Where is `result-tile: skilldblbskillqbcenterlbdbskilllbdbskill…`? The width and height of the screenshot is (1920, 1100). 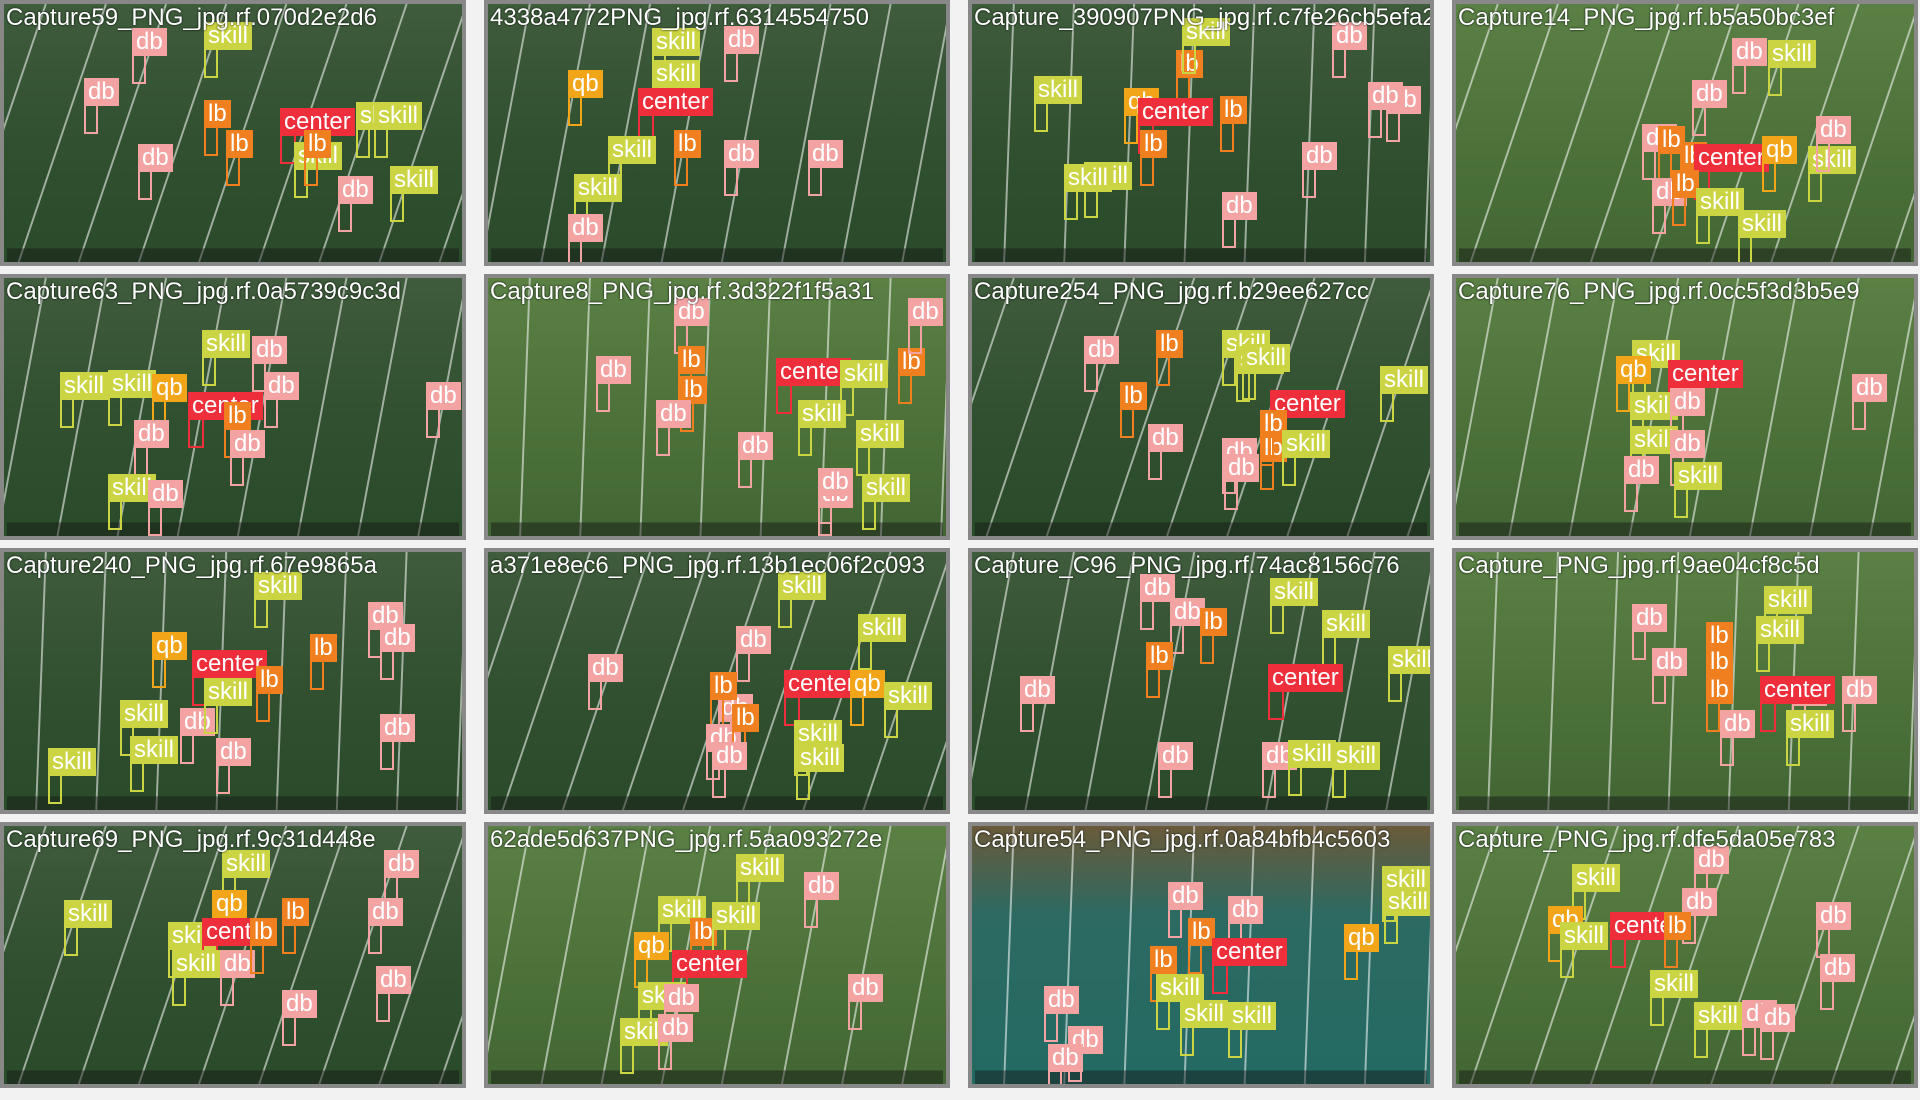
result-tile: skilldblbskillqbcenterlbdbskilllbdbskill… is located at coordinates (1201, 133).